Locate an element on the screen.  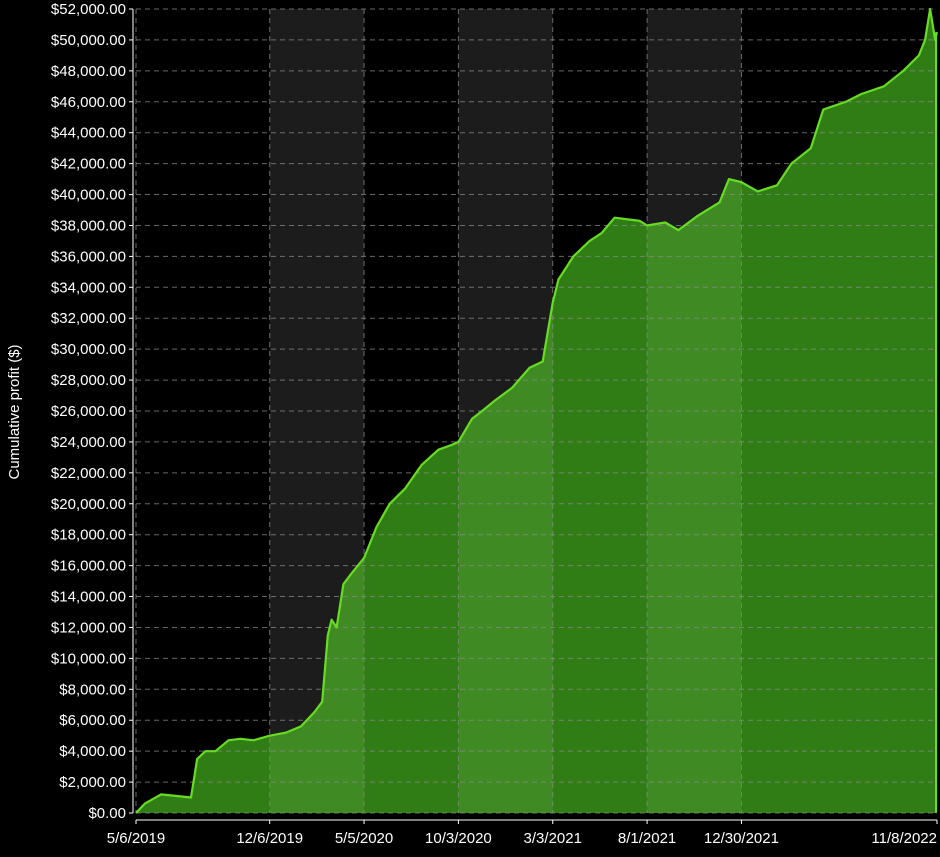
y-tick-label-13: $26,000.00 is located at coordinates (88, 411).